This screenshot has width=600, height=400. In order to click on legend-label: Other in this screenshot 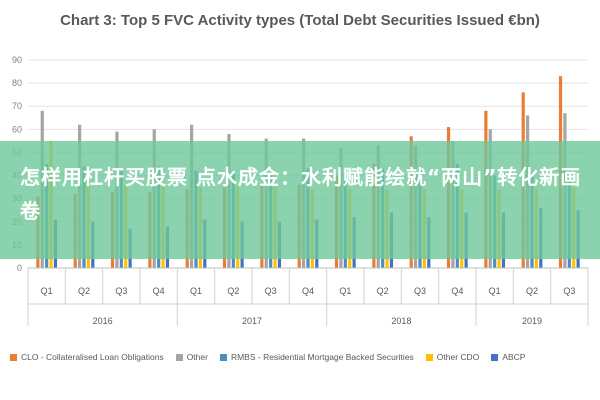, I will do `click(197, 357)`.